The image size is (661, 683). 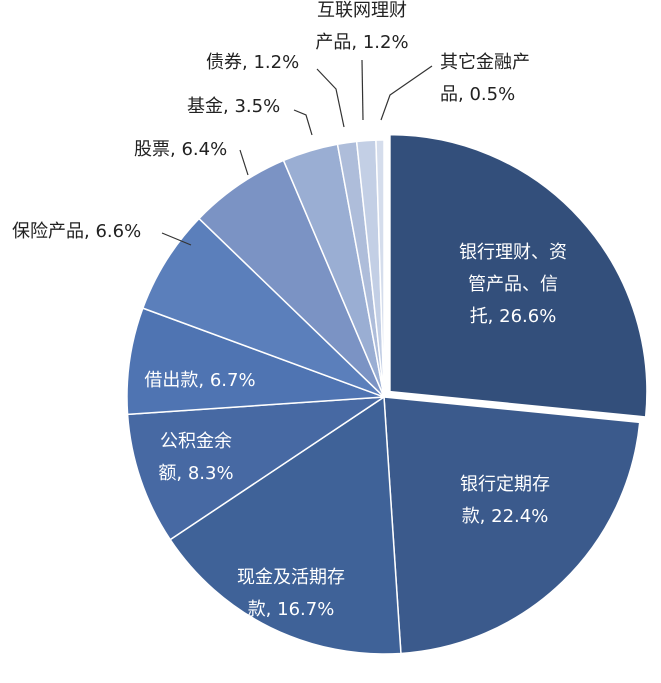 What do you see at coordinates (196, 441) in the screenshot?
I see `slice-label-line: 公积金余` at bounding box center [196, 441].